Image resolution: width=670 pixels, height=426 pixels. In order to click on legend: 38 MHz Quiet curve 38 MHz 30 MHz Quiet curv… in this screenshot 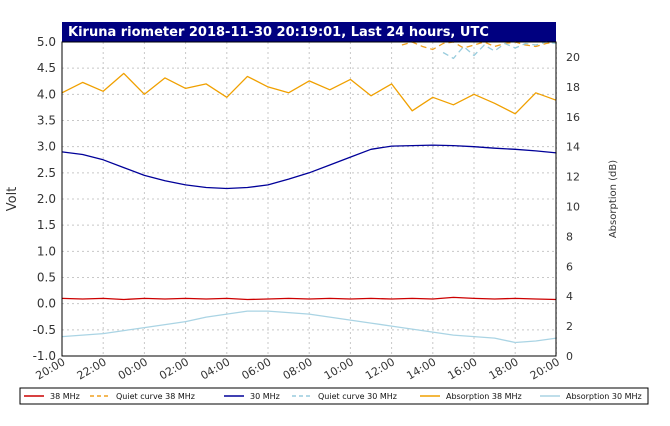, I will do `click(334, 396)`.